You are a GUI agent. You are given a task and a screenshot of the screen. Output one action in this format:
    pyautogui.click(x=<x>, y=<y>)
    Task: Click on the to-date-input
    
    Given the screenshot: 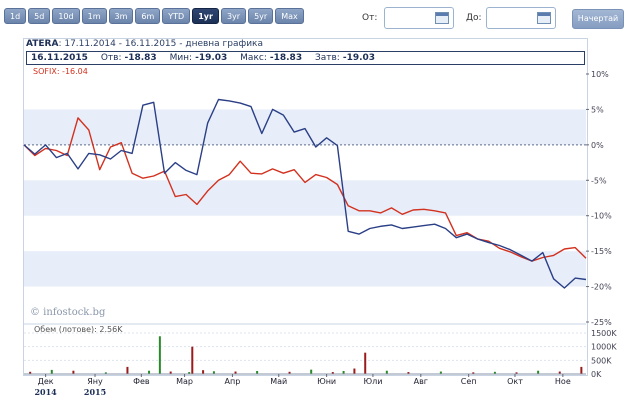 What is the action you would take?
    pyautogui.click(x=521, y=18)
    